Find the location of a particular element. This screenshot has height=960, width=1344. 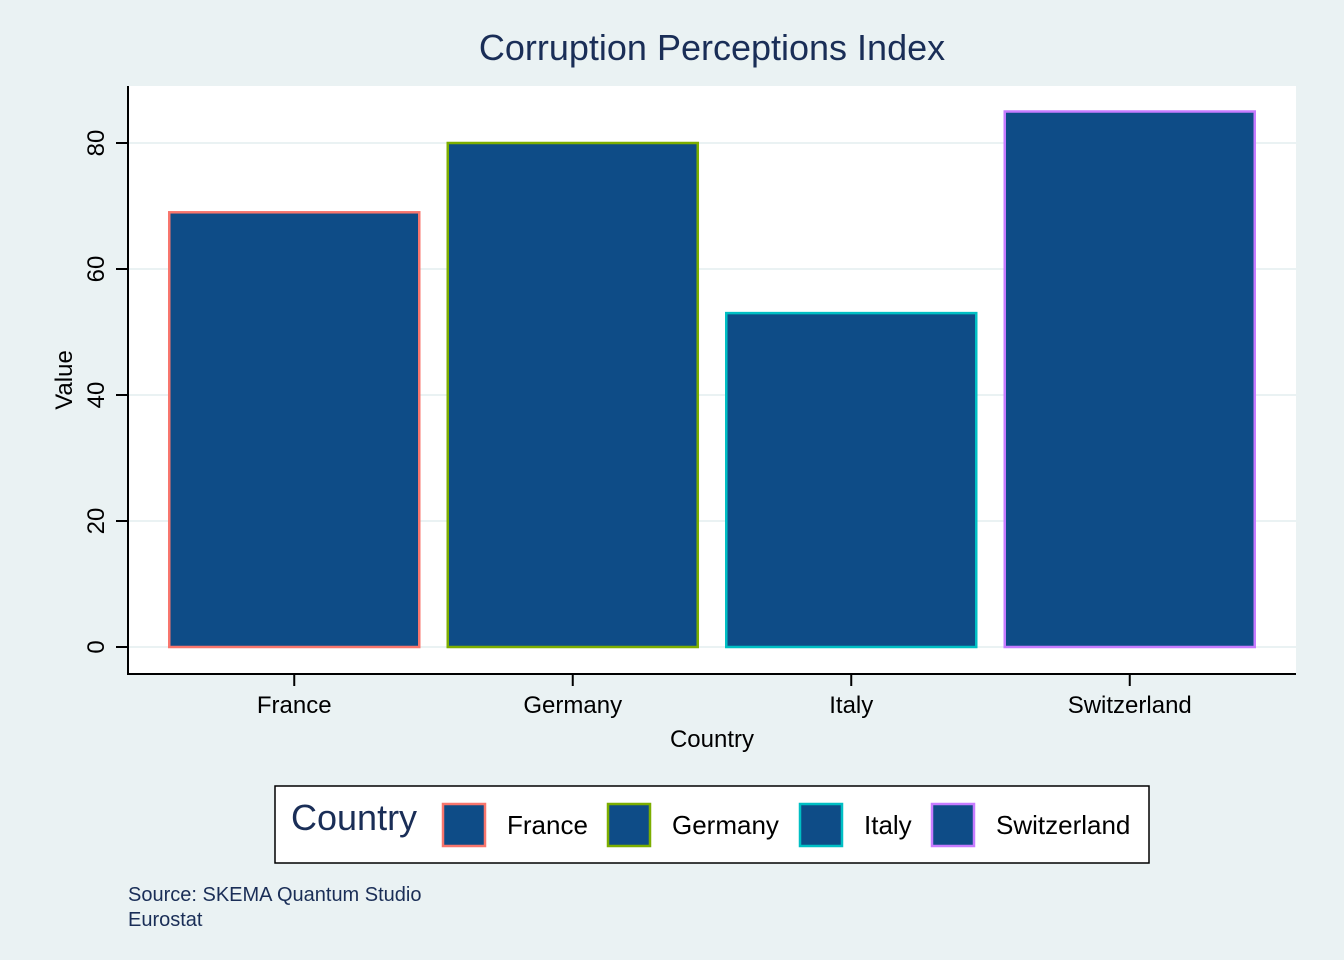

legend-label-switzerland: Switzerland is located at coordinates (1063, 825).